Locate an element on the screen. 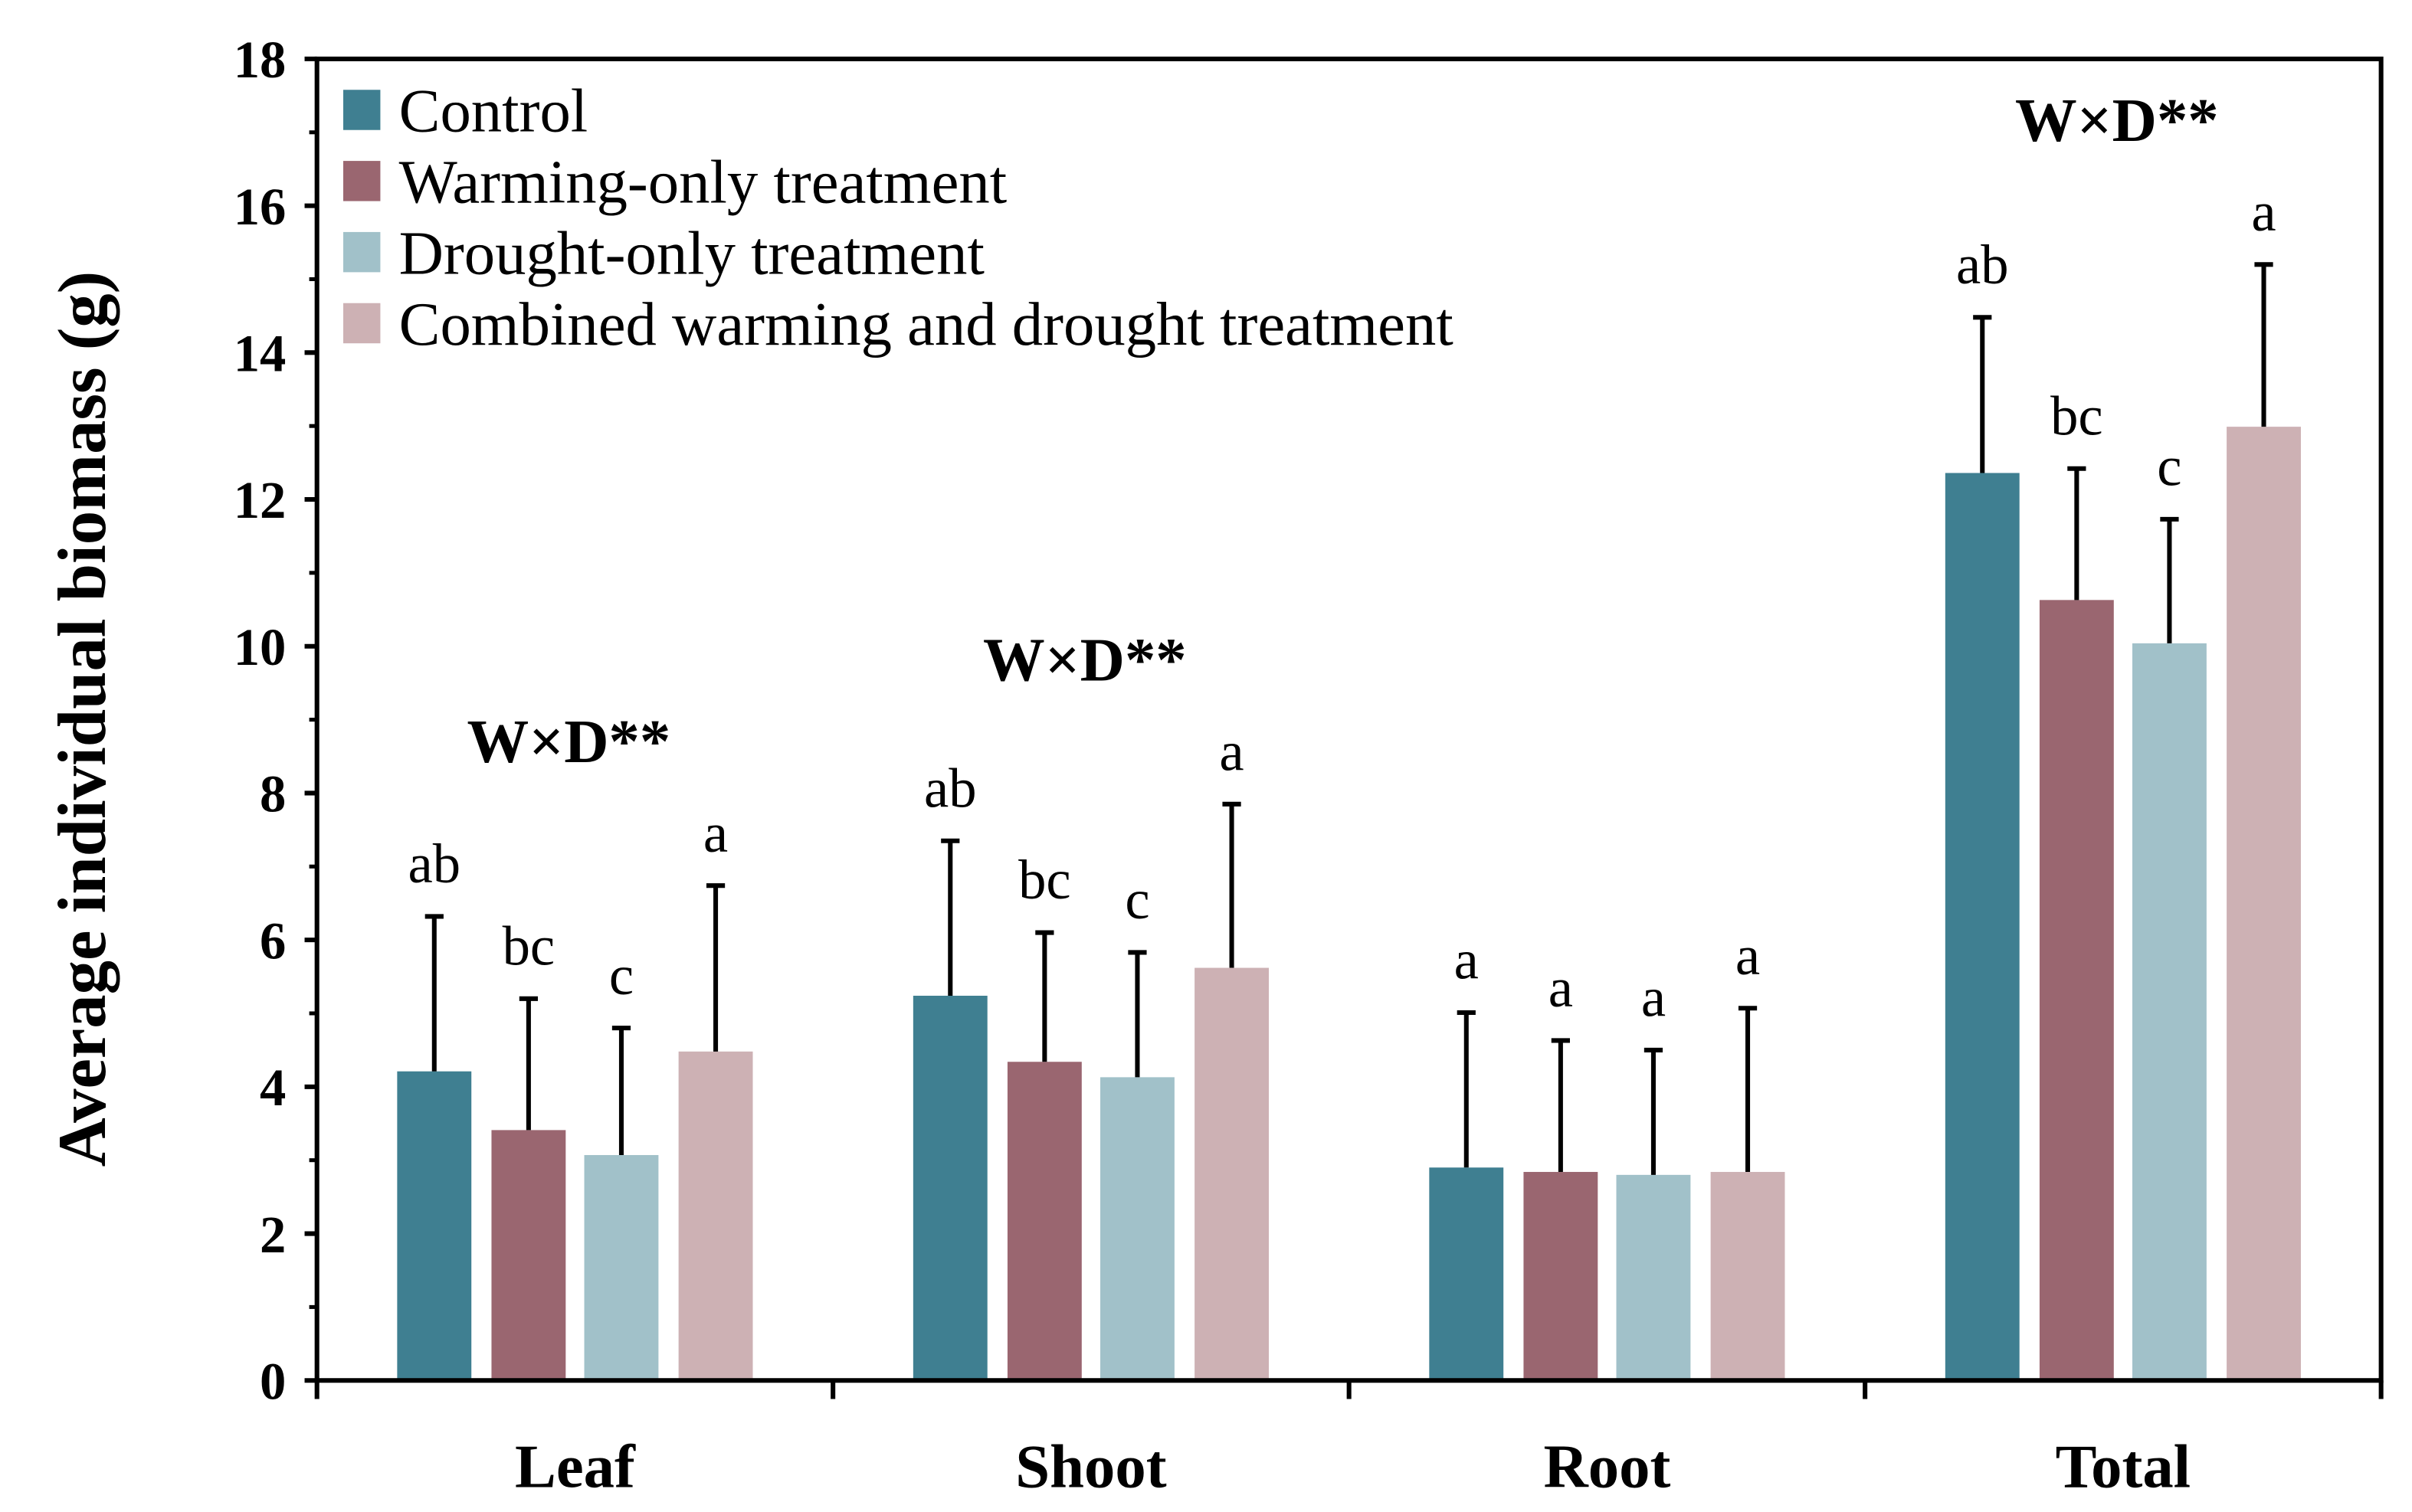  y-tick-label: 0 is located at coordinates (273, 1381).